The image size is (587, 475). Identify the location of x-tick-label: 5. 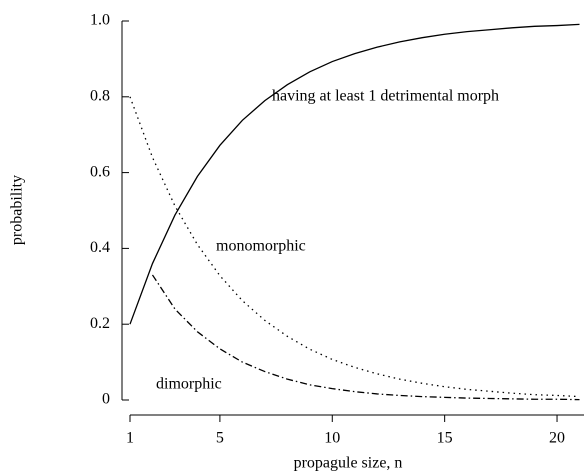
(220, 438).